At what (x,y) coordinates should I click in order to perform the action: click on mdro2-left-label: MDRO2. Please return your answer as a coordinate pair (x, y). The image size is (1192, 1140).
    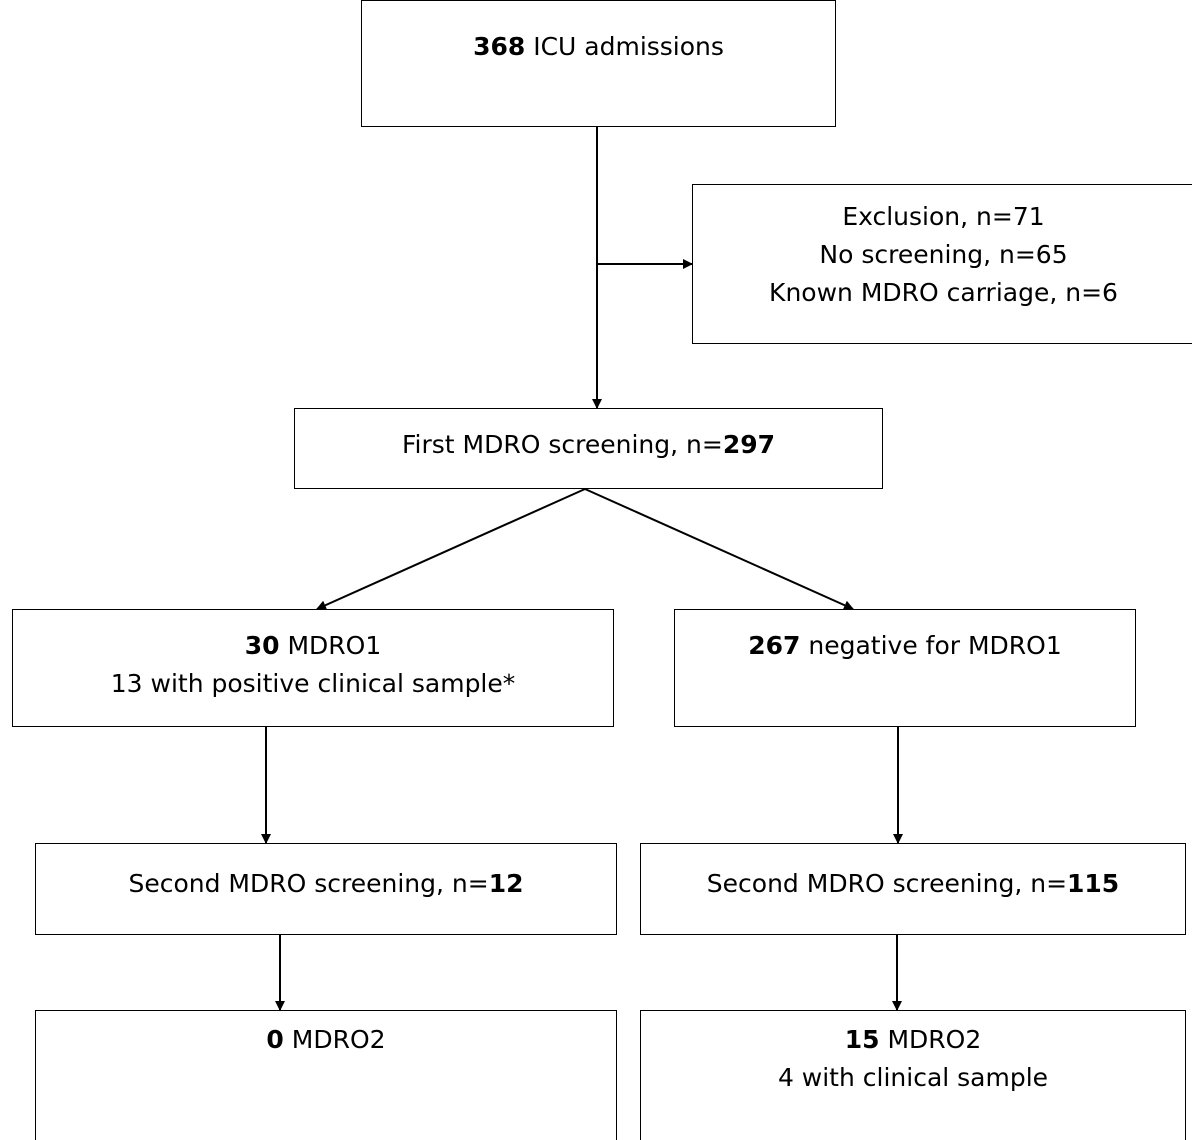
    Looking at the image, I should click on (334, 1039).